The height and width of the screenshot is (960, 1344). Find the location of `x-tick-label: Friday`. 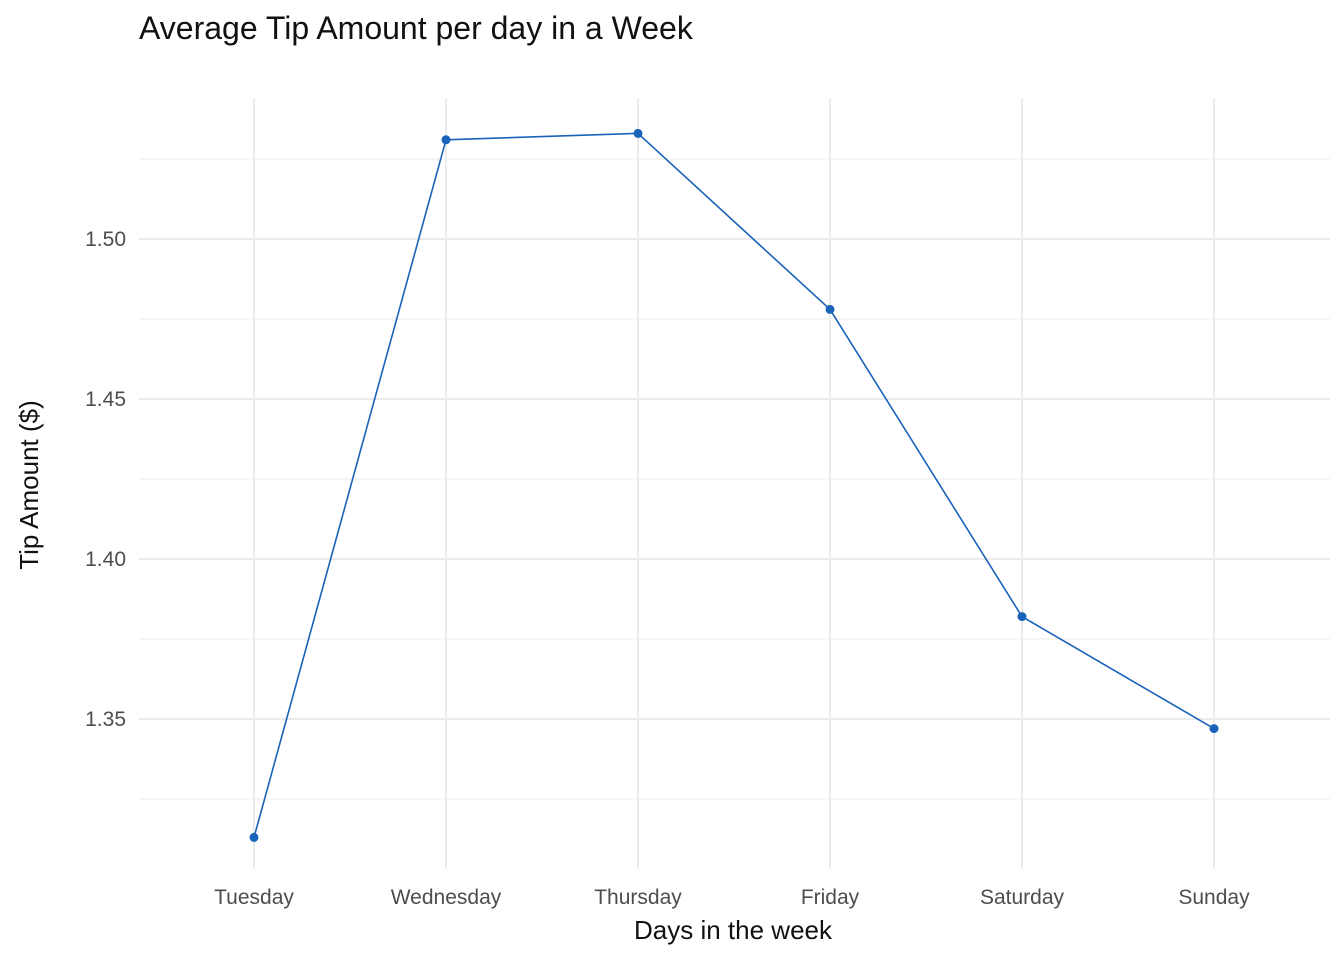

x-tick-label: Friday is located at coordinates (830, 897).